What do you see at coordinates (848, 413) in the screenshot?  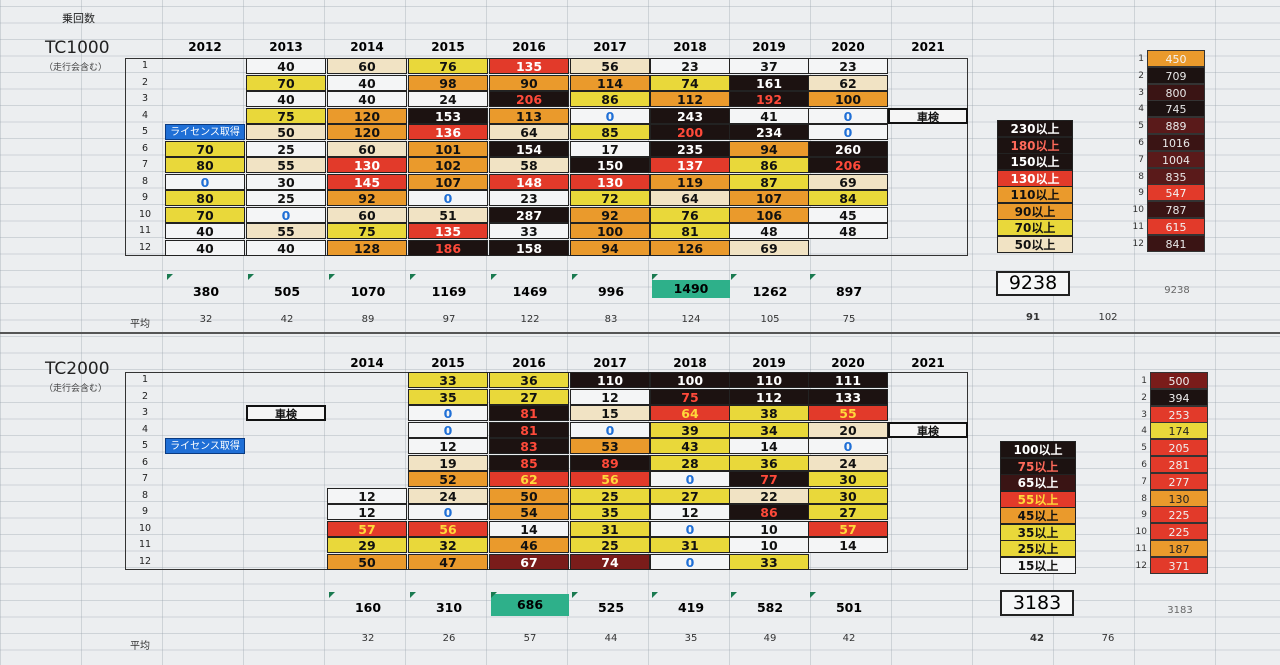 I see `tc2000-cell: 55` at bounding box center [848, 413].